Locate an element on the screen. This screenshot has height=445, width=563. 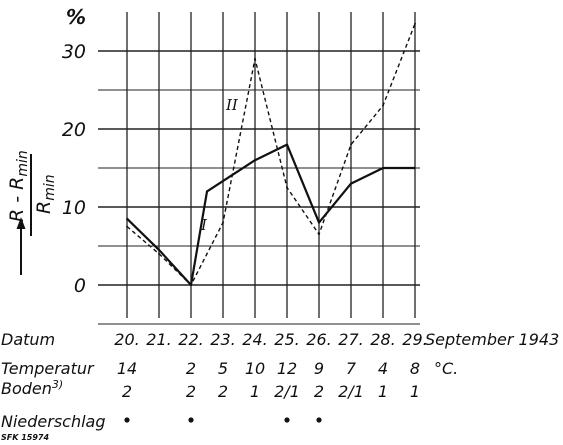
temperatur-value: 10 is located at coordinates (255, 368).